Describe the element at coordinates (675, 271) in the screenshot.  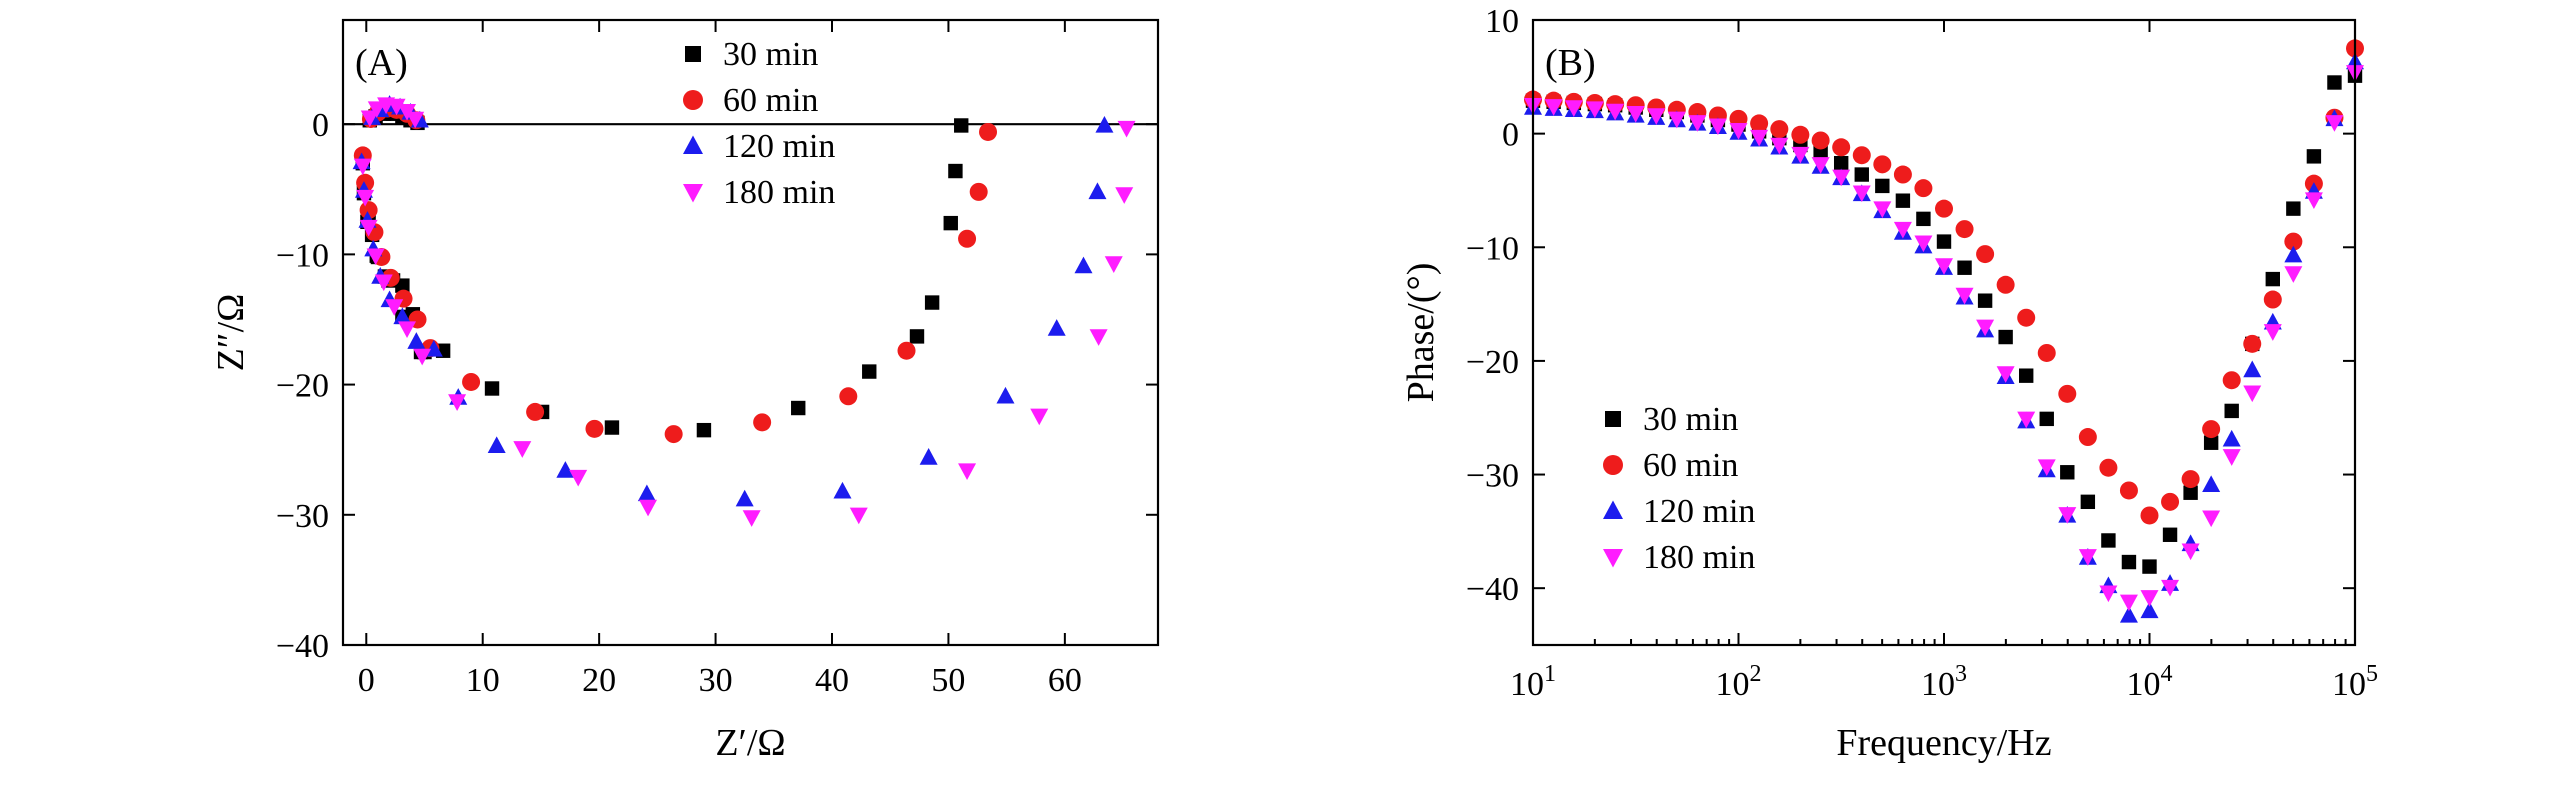
I see `series-60-min` at that location.